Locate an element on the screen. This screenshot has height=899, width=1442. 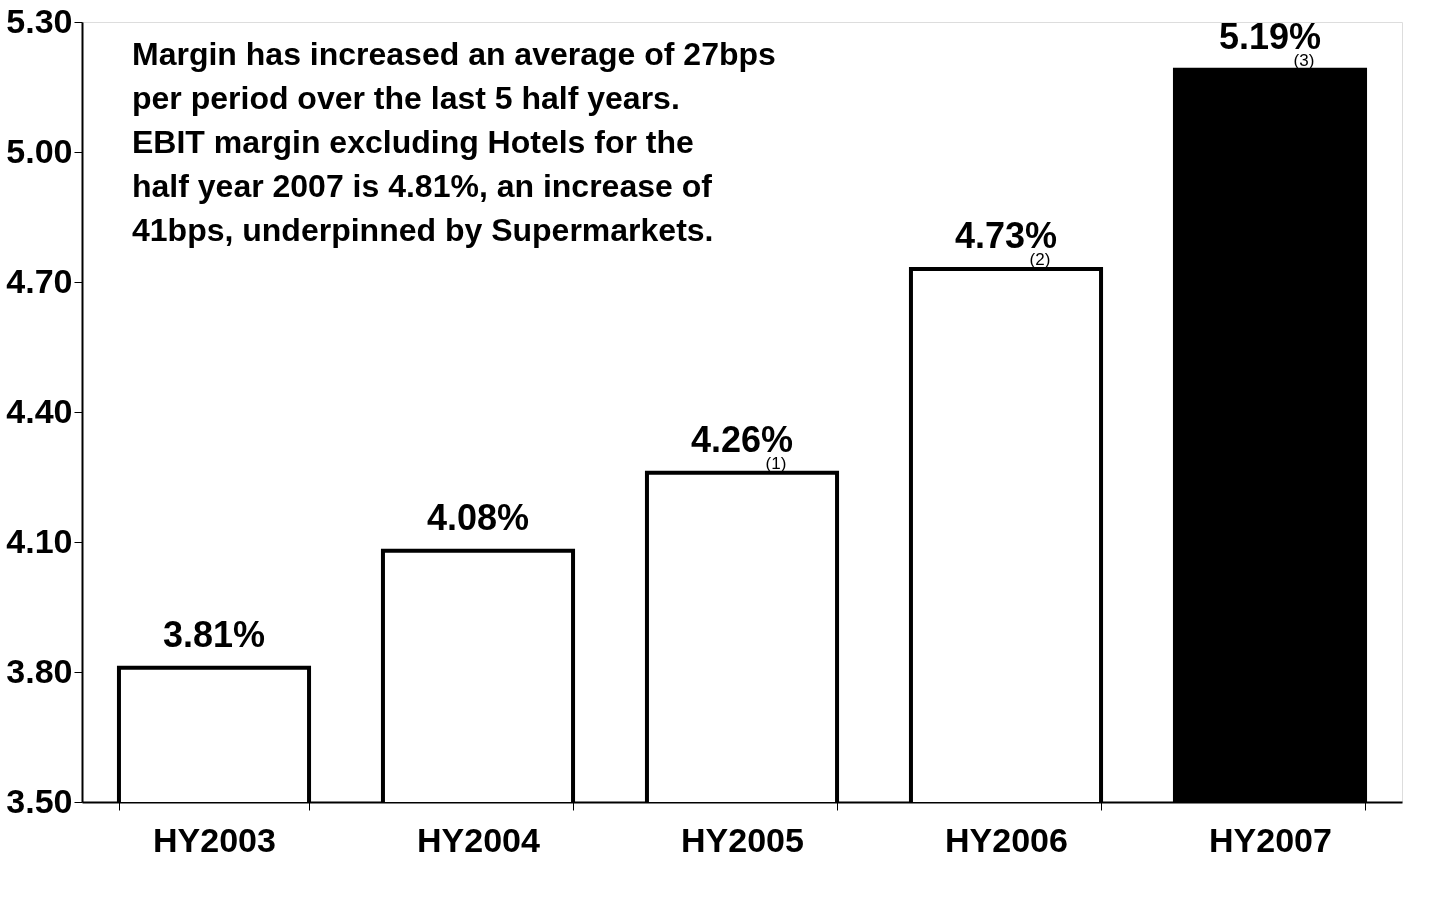
data-label: 4.08% is located at coordinates (478, 517).